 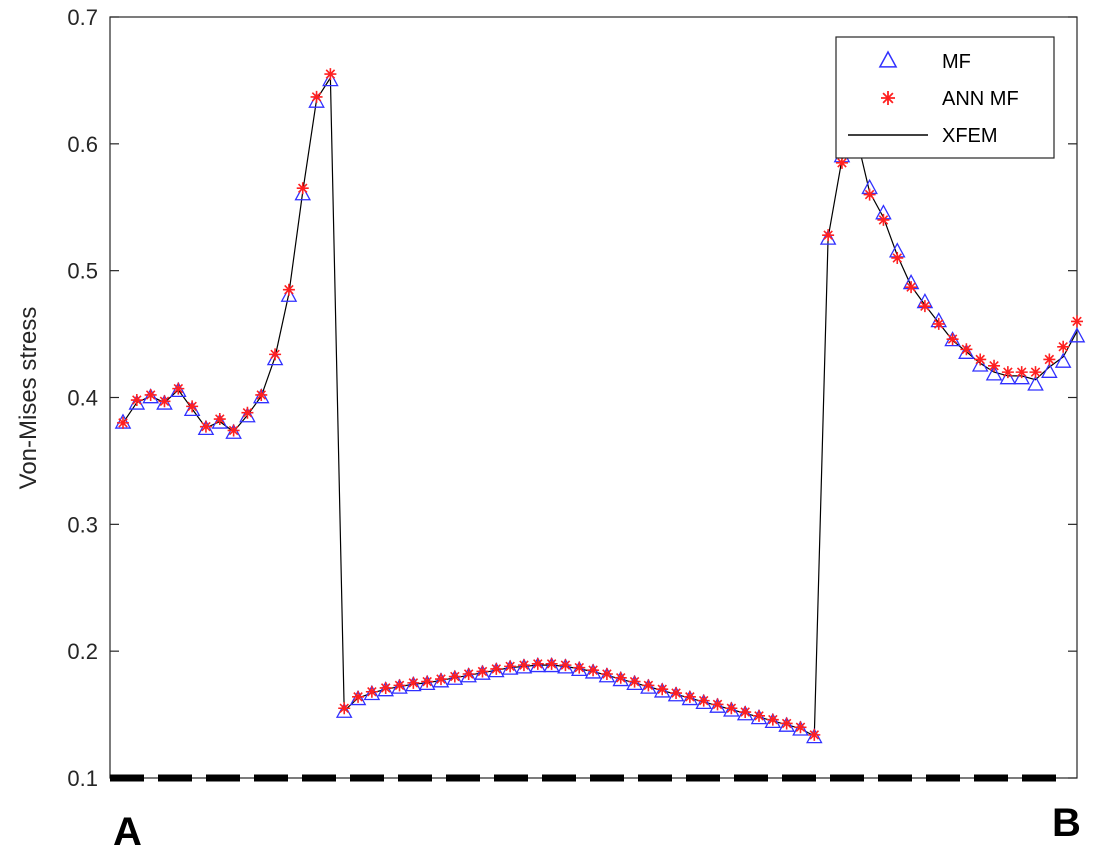 I want to click on legend-box, so click(x=945, y=97).